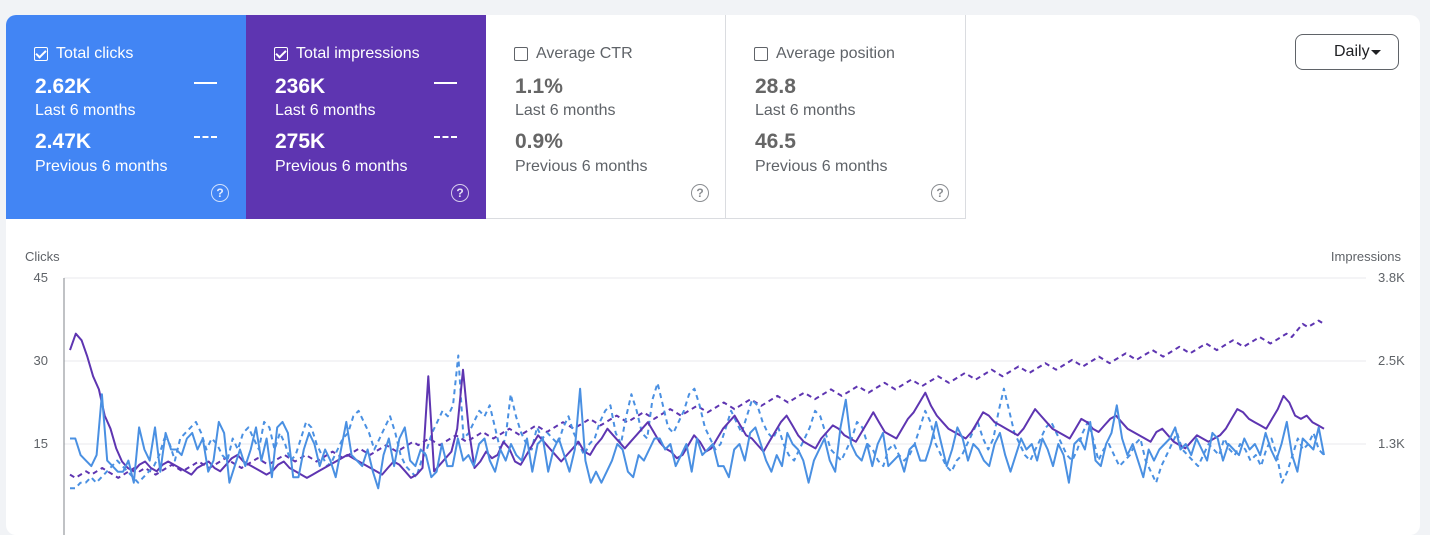 The height and width of the screenshot is (535, 1430). Describe the element at coordinates (95, 53) in the screenshot. I see `metric-label: Total clicks` at that location.